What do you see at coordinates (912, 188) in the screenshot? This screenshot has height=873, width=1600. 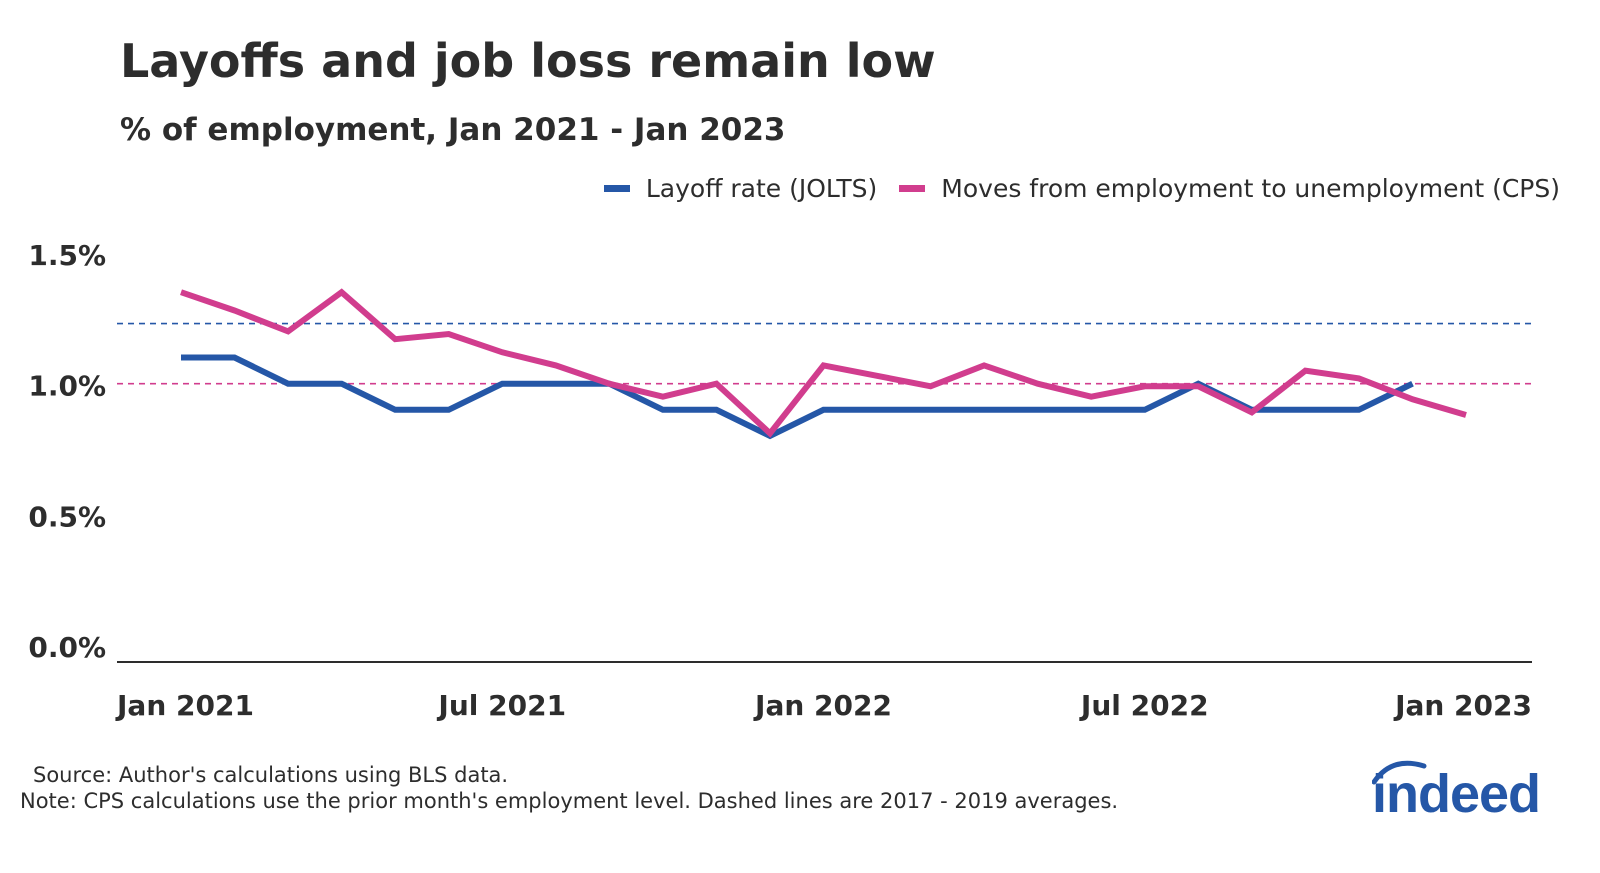 I see `legend-swatch-cps` at bounding box center [912, 188].